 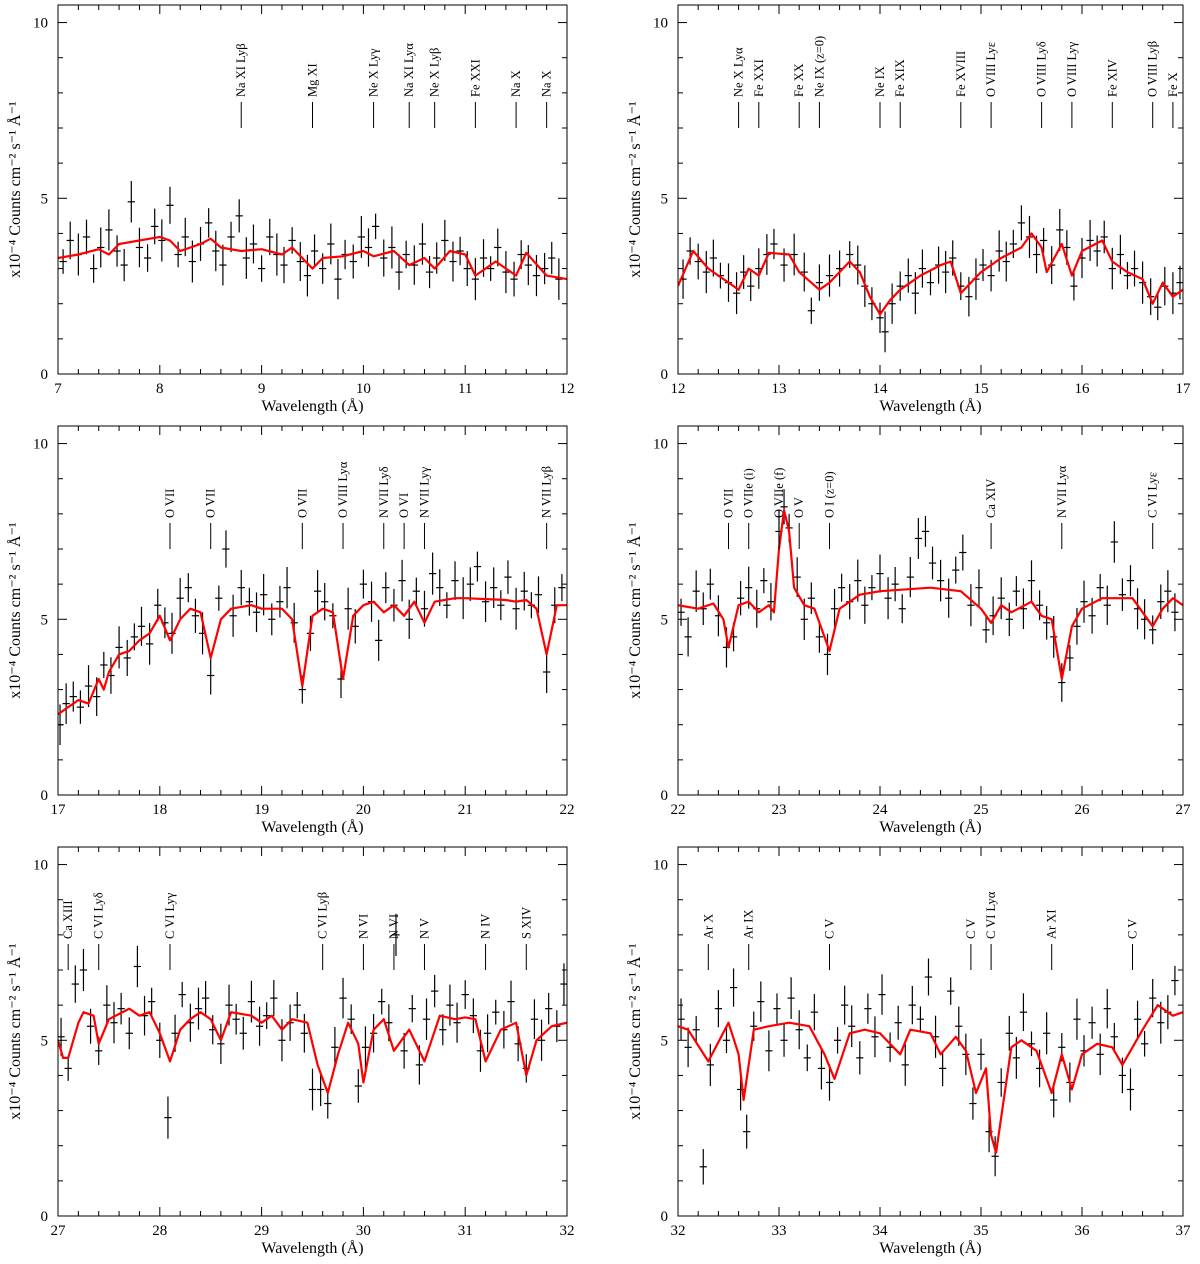 What do you see at coordinates (363, 1231) in the screenshot?
I see `x-tick-label: 30` at bounding box center [363, 1231].